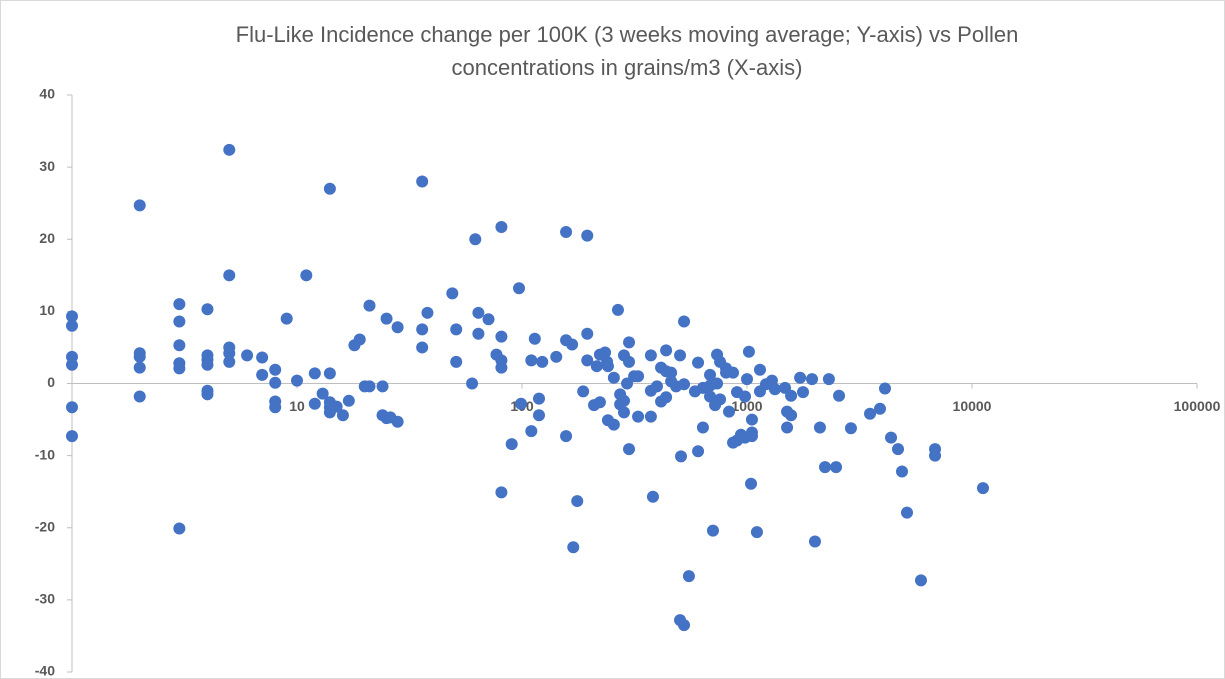  I want to click on y-tick-label: -20, so click(45, 526).